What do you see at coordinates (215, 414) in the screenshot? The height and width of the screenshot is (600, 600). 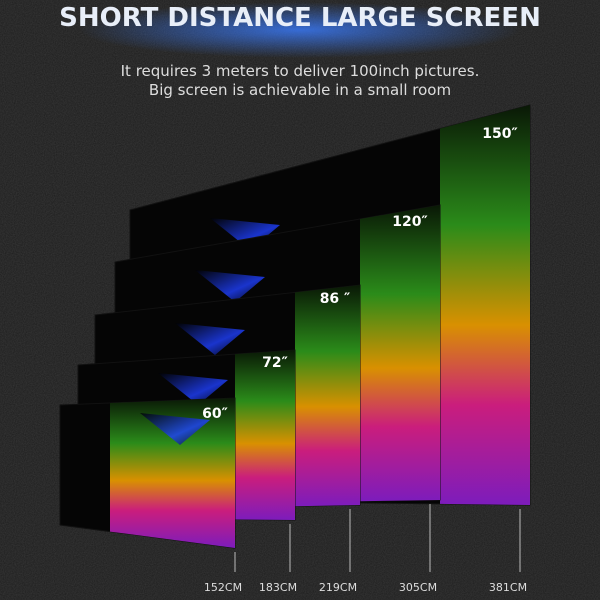 I see `screen-size: 60″` at bounding box center [215, 414].